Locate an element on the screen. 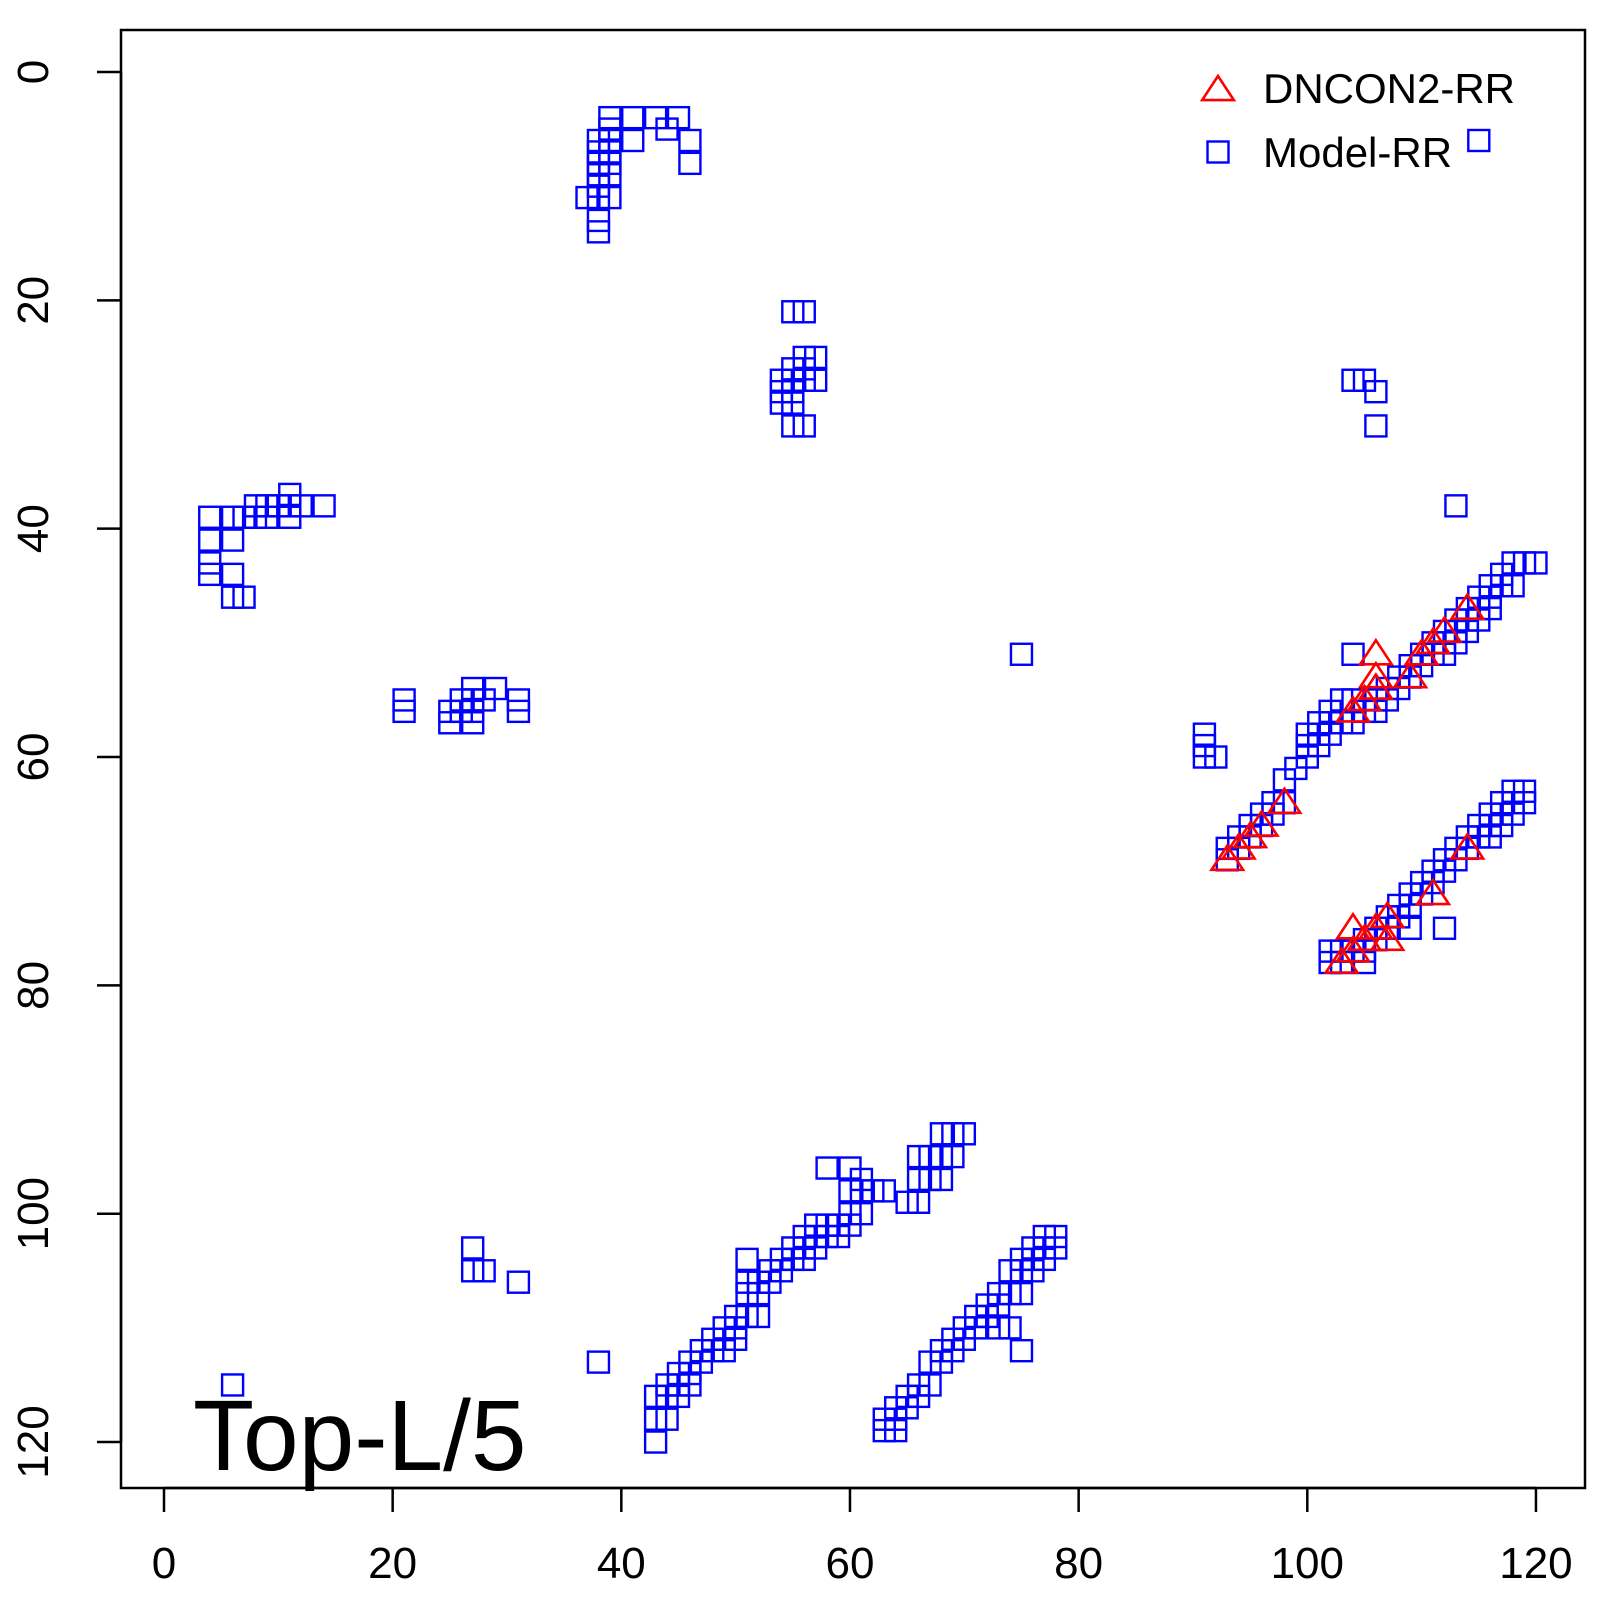 The height and width of the screenshot is (1600, 1600). y-tick-label: 60 is located at coordinates (33, 757).